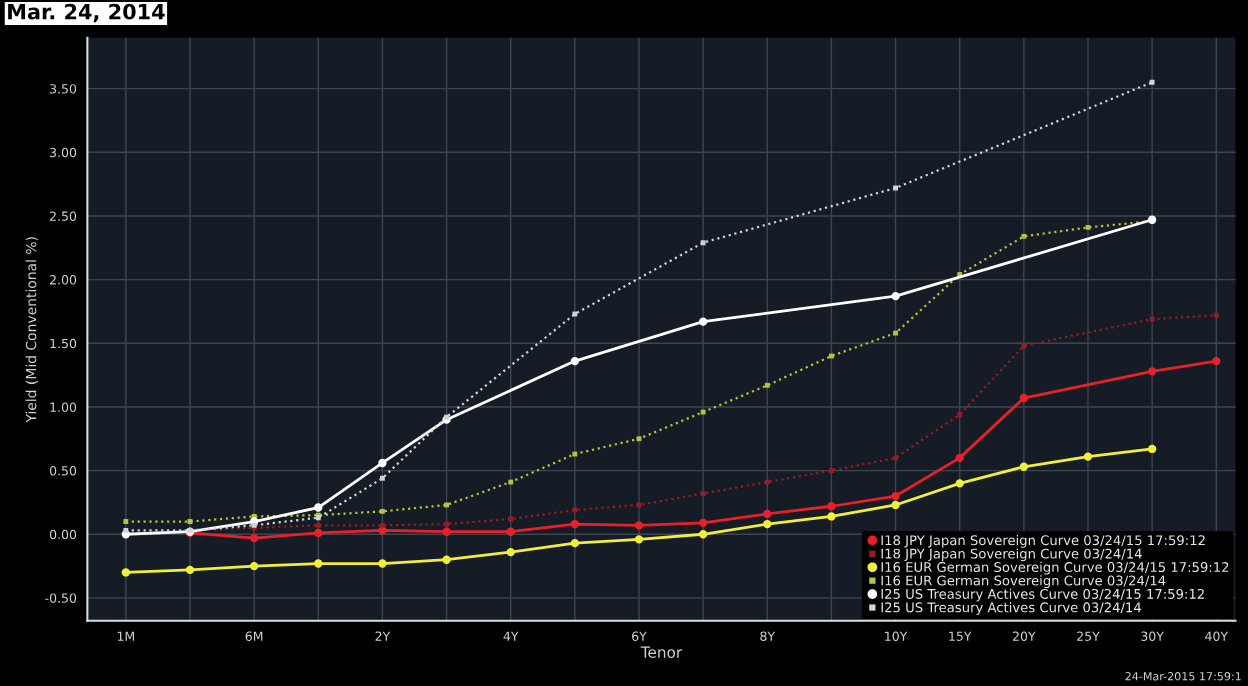  I want to click on x-tick-label: 40Y, so click(1217, 636).